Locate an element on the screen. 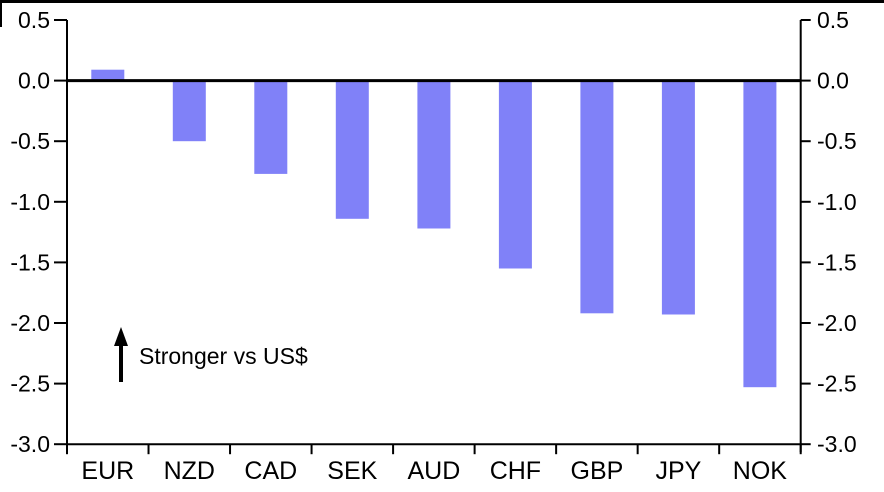 This screenshot has height=492, width=884. x-axis-label-AUD: AUD is located at coordinates (434, 471).